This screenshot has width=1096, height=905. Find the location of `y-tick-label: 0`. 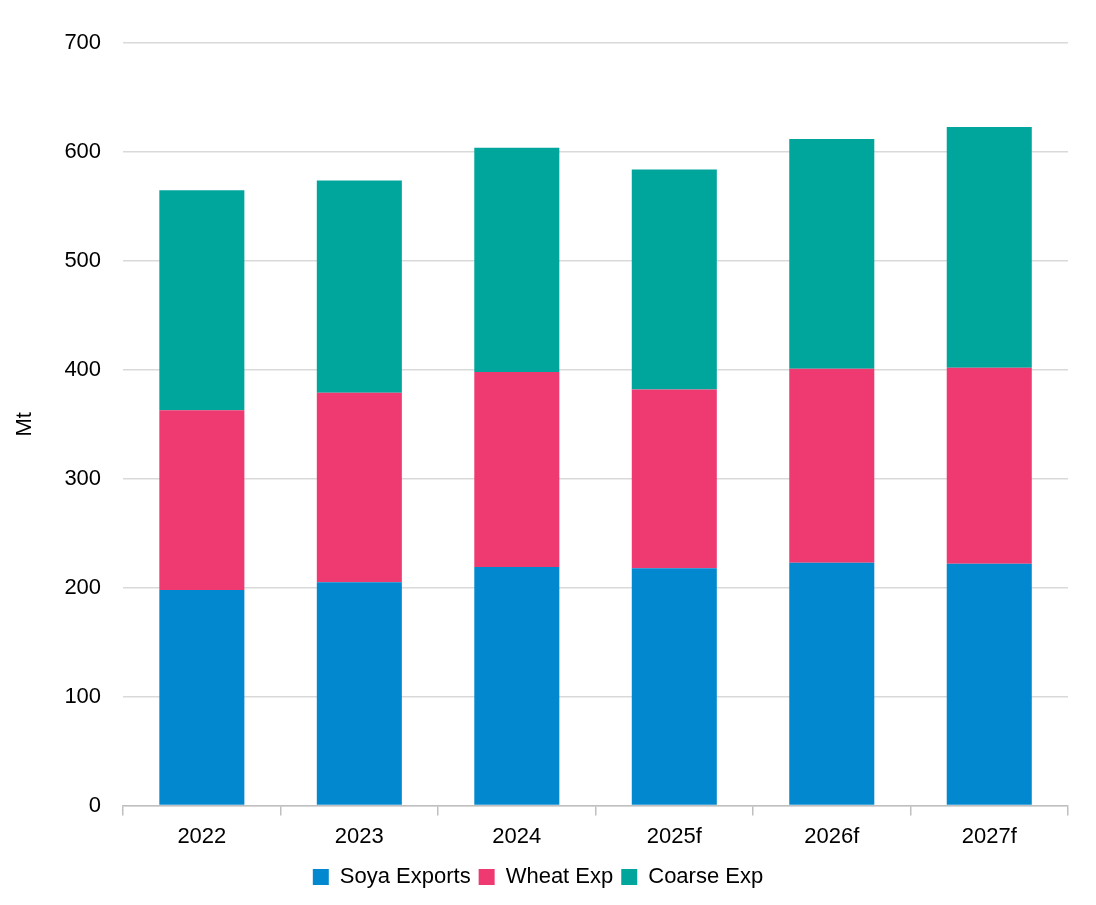

y-tick-label: 0 is located at coordinates (95, 804).